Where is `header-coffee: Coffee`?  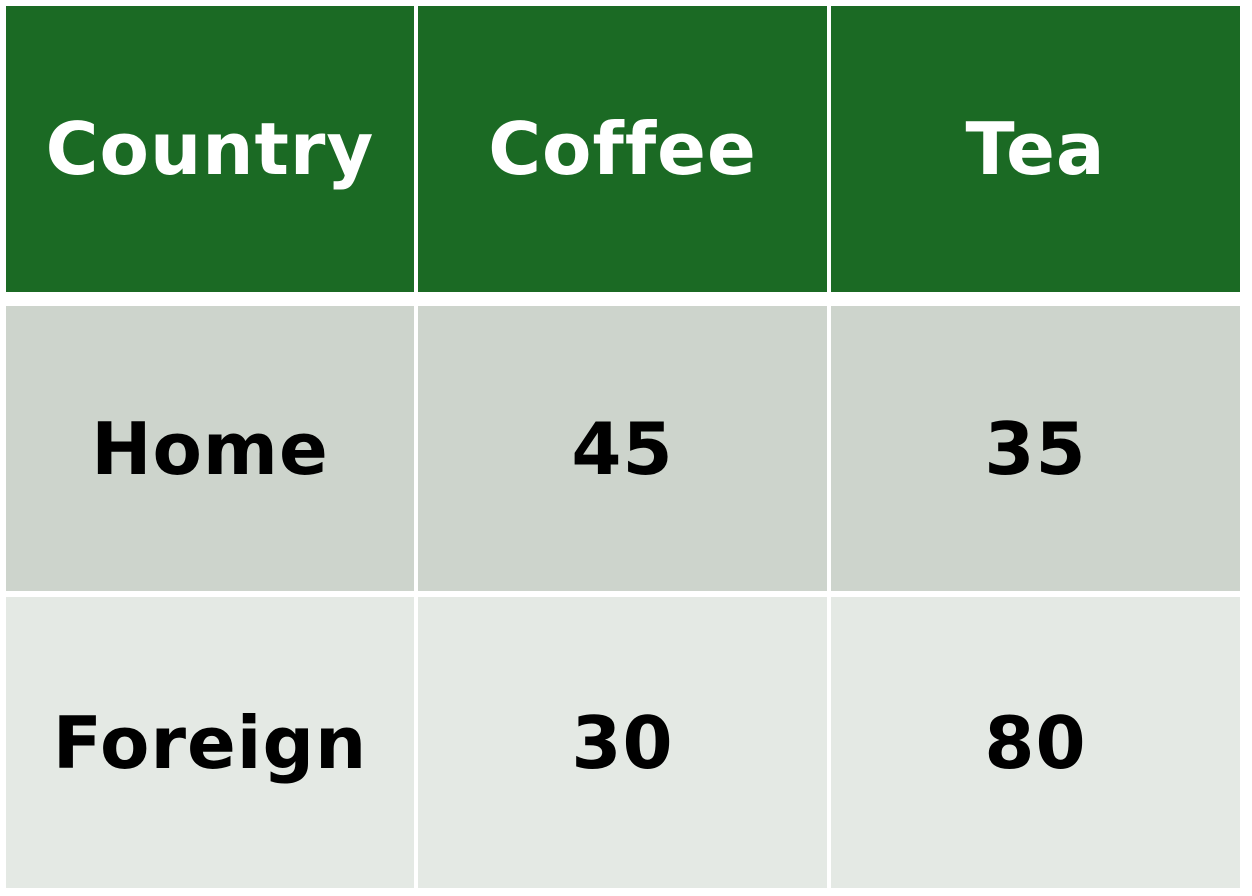
header-coffee: Coffee is located at coordinates (622, 149).